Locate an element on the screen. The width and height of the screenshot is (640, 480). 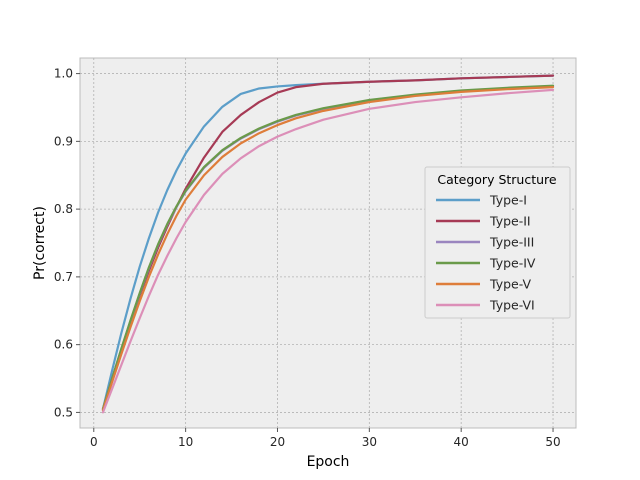
legend-label-type-iii: Type-III is located at coordinates (511, 242).